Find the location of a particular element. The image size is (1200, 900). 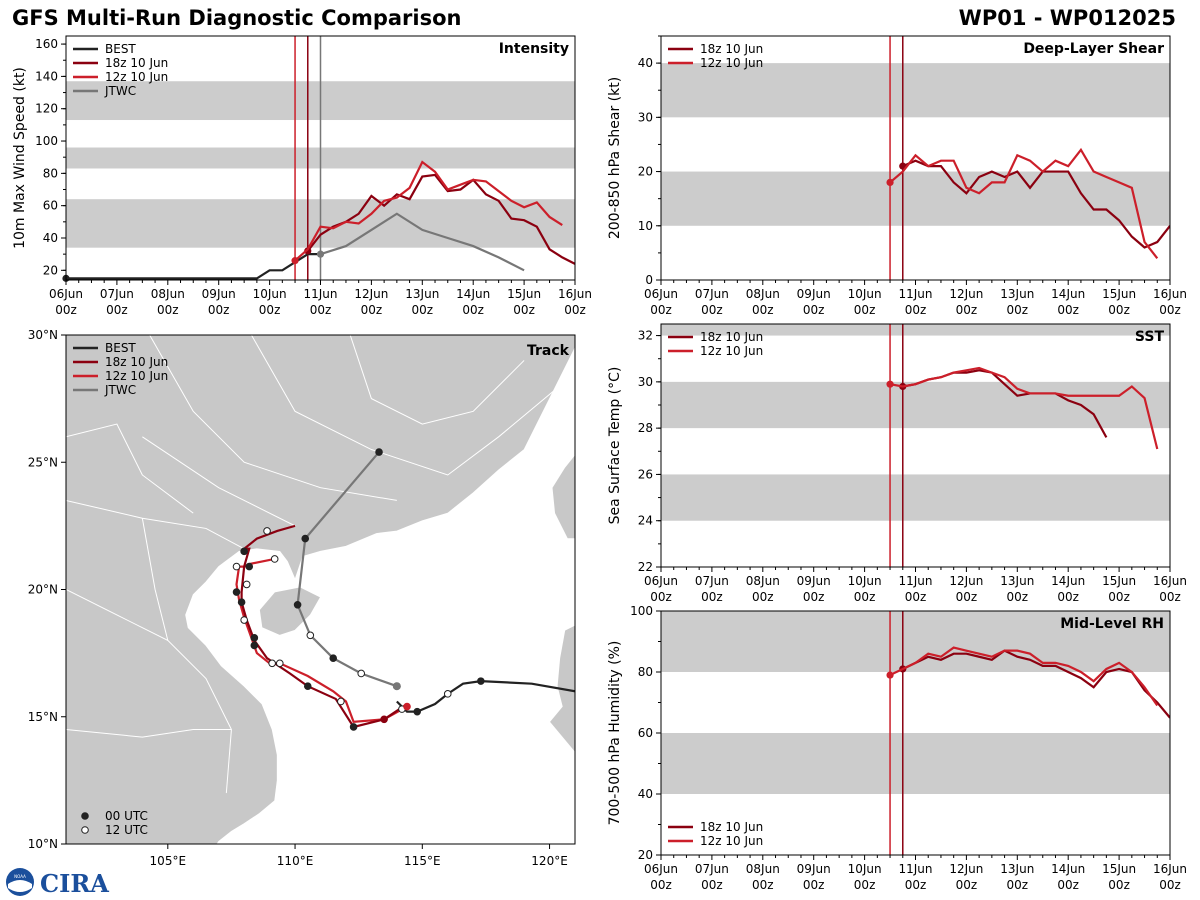

rh-ytick-label: 100 is located at coordinates (641, 611).